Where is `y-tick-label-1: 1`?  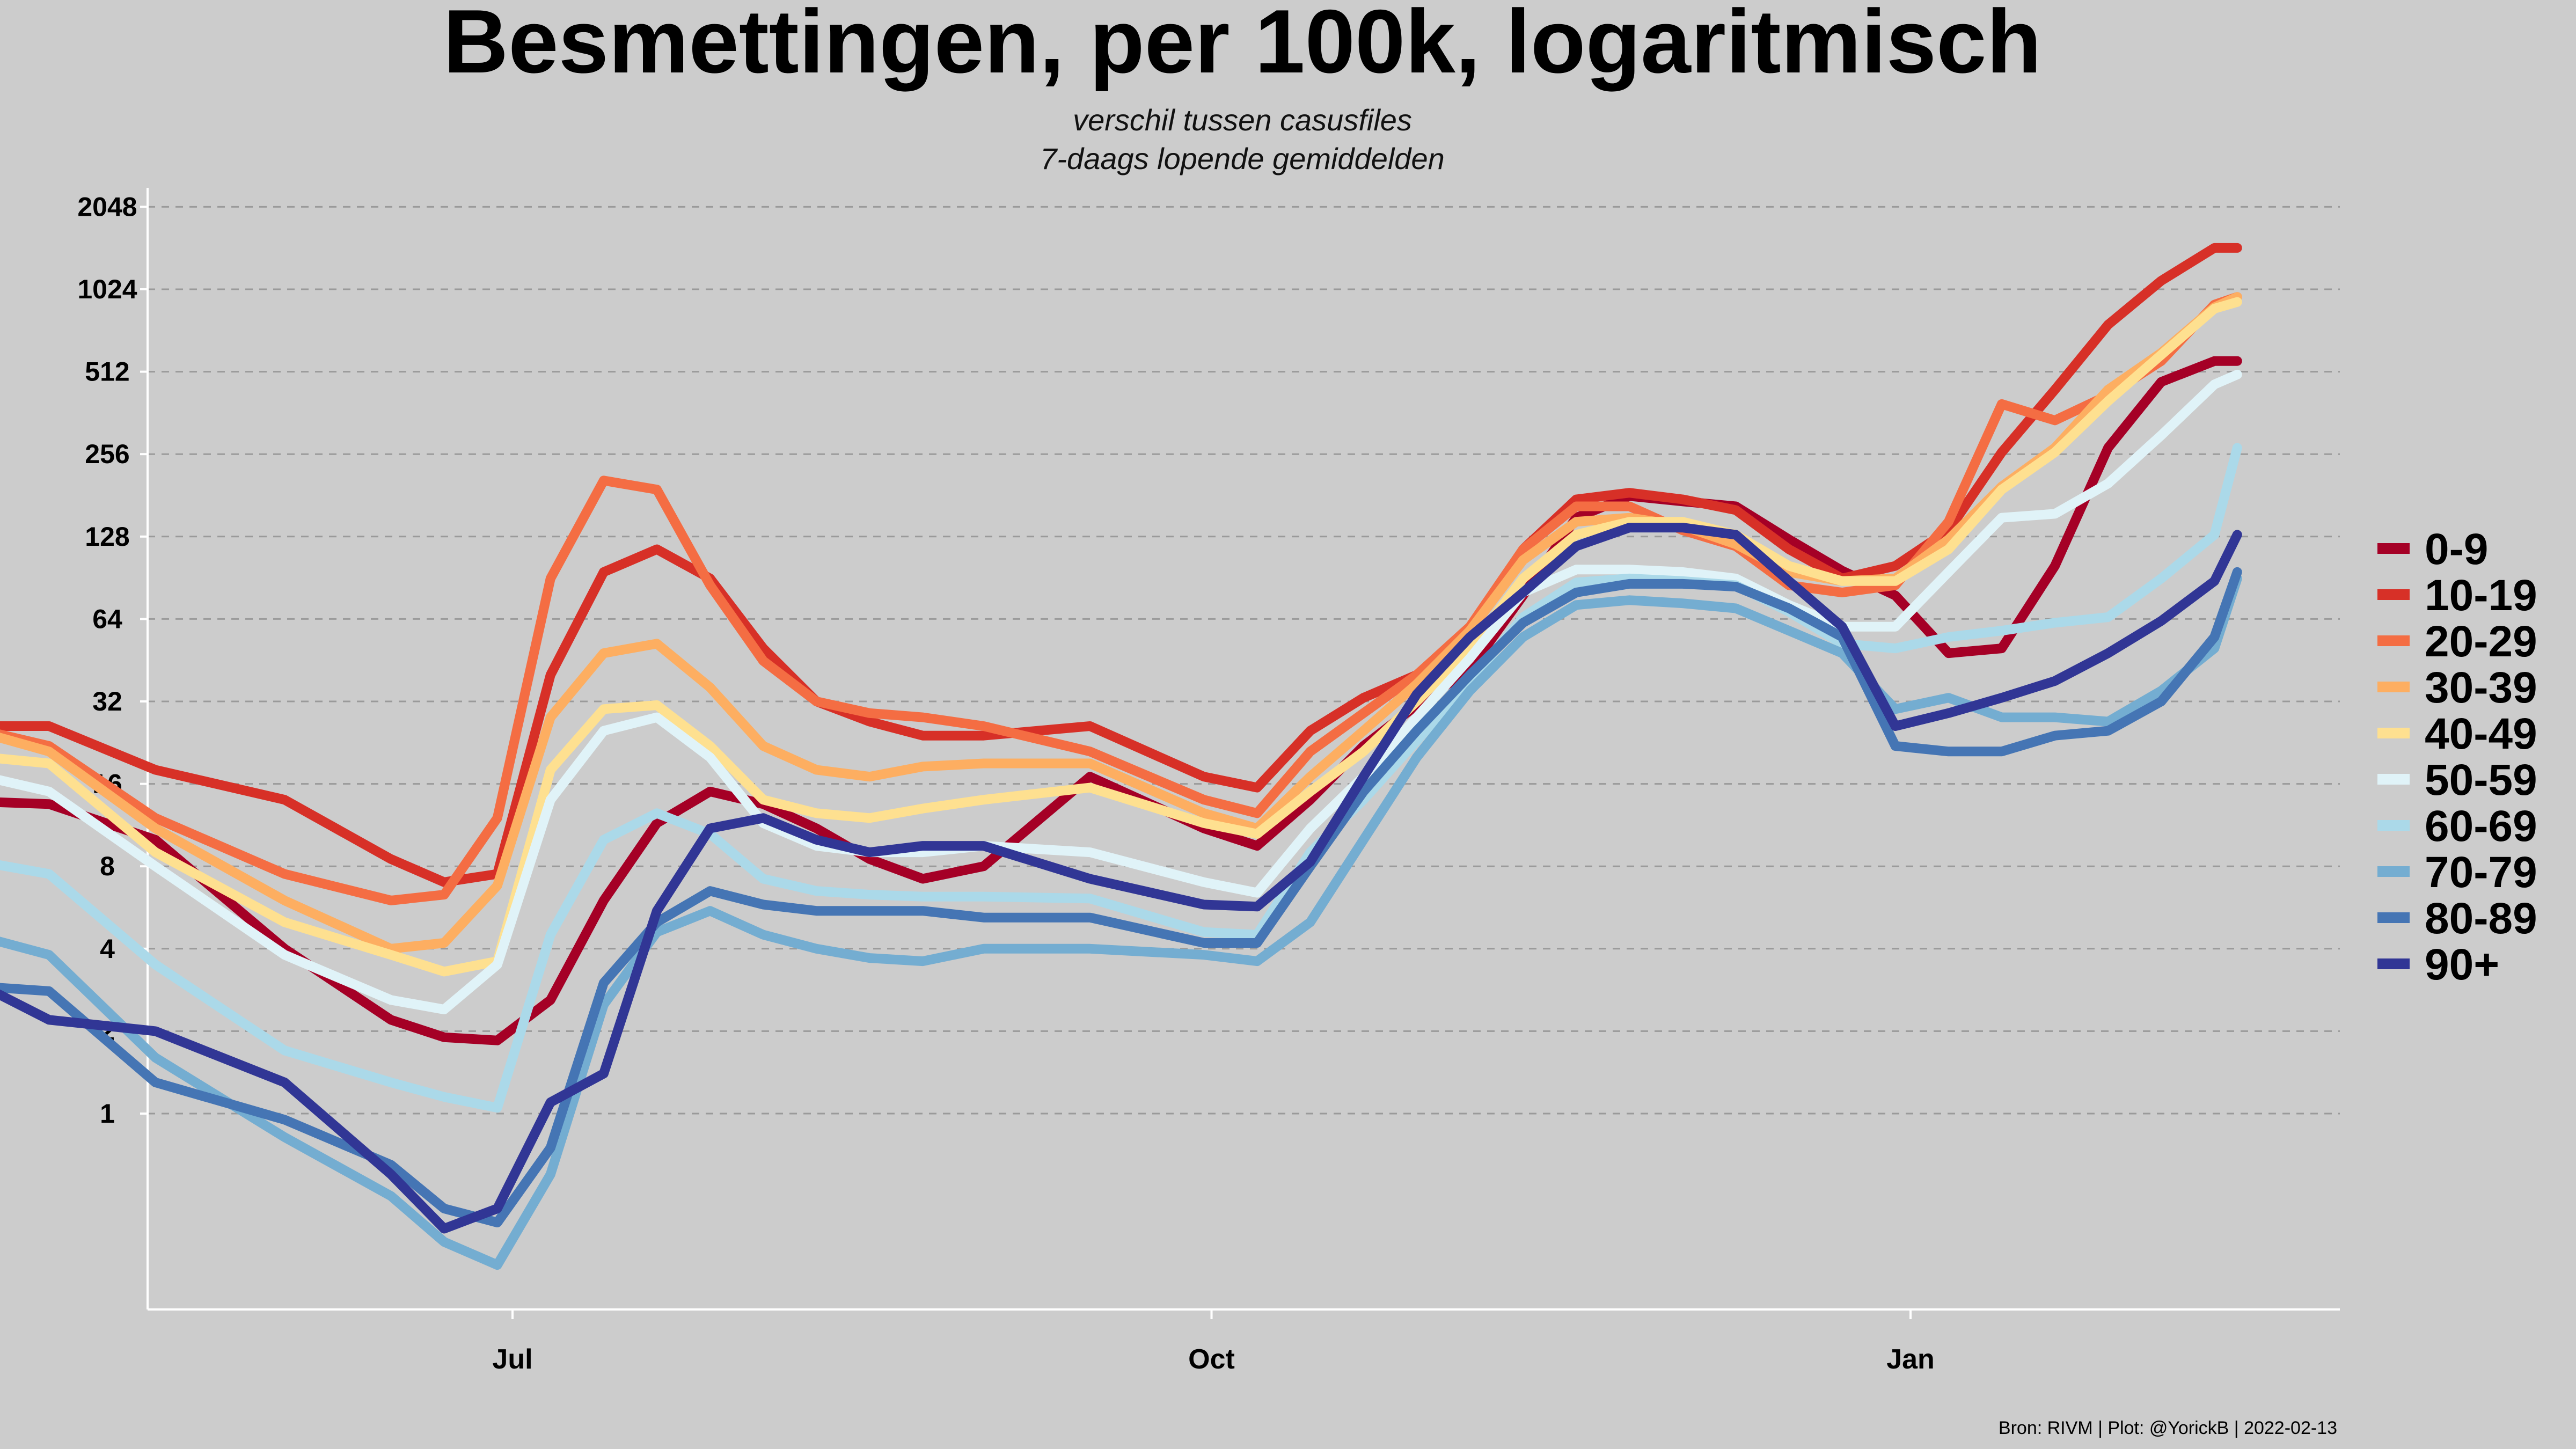 y-tick-label-1: 1 is located at coordinates (107, 1114).